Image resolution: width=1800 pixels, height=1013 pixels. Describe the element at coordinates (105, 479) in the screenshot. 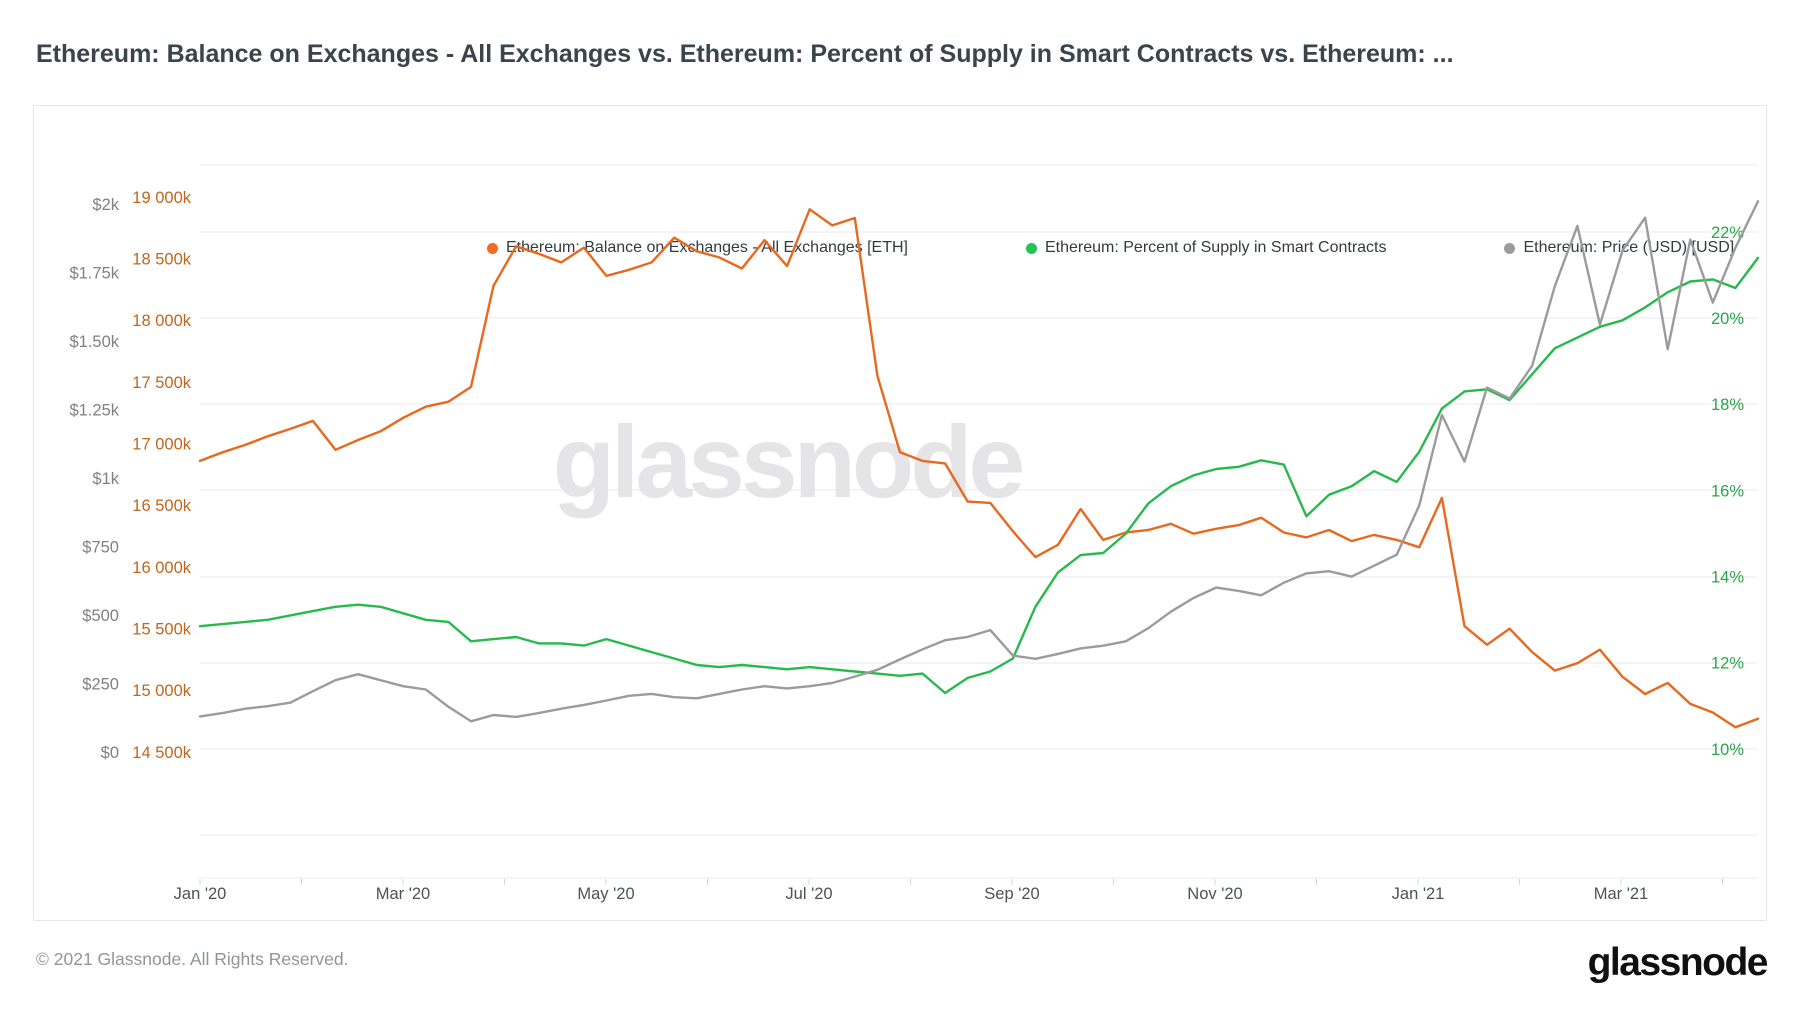

I see `y-axis-label-price: $1k` at that location.